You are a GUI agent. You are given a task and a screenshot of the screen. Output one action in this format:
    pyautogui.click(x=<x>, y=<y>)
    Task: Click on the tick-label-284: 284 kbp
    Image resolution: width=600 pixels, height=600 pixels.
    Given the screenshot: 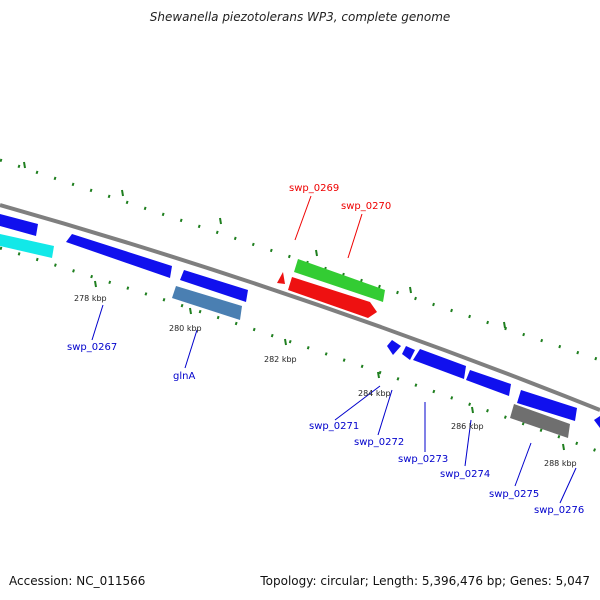 What is the action you would take?
    pyautogui.click(x=374, y=393)
    